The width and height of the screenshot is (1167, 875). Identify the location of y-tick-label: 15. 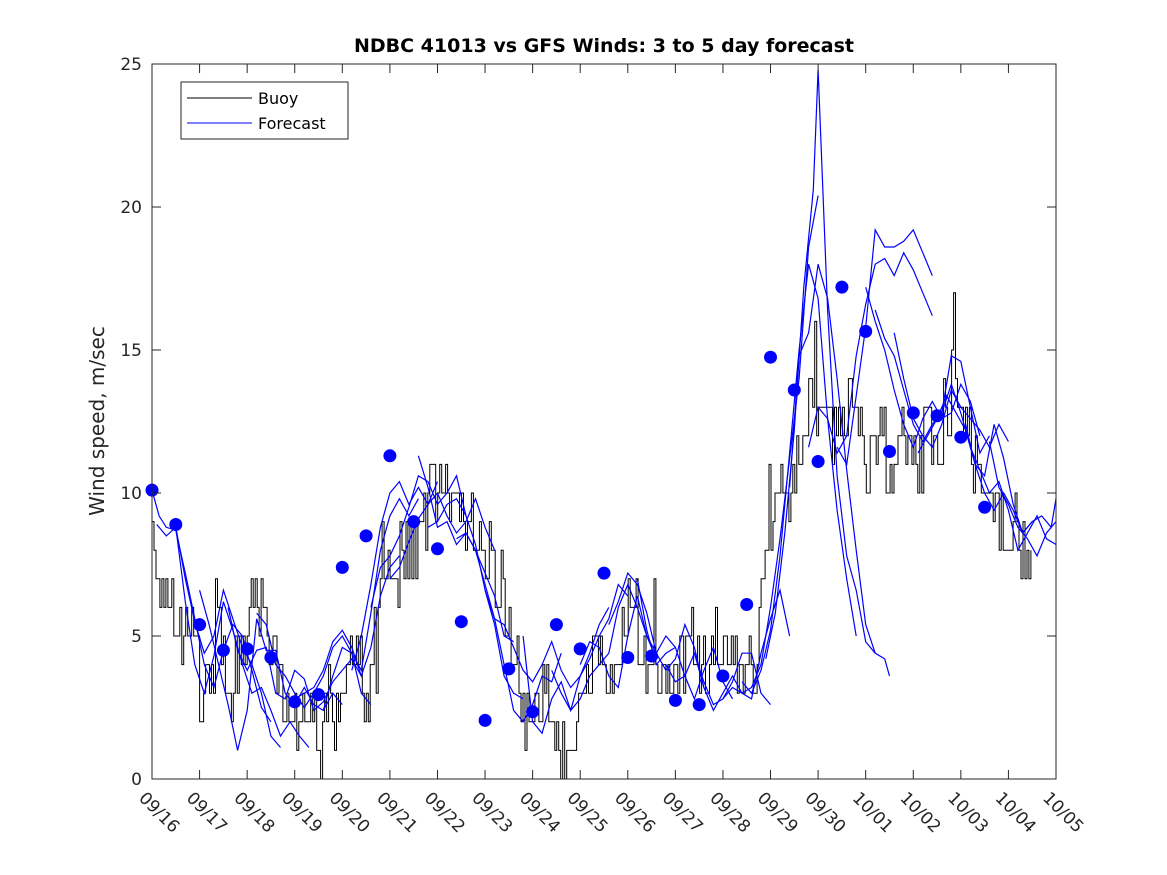
(131, 351).